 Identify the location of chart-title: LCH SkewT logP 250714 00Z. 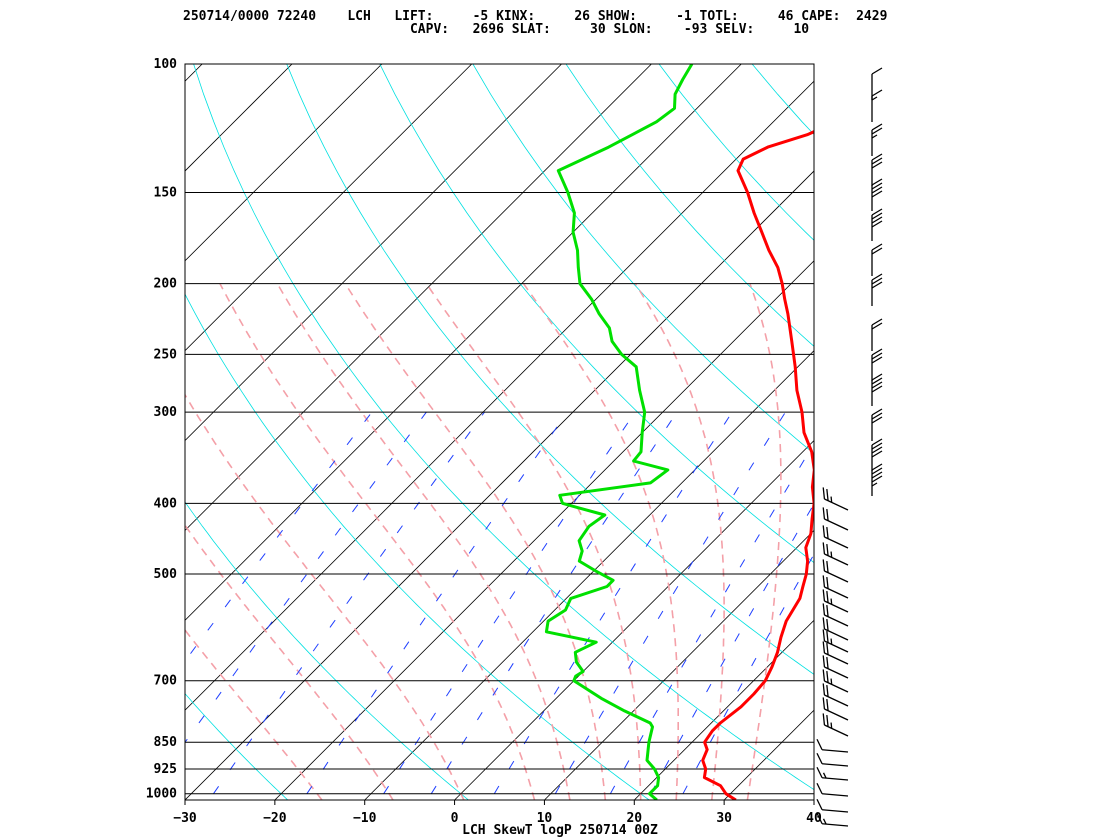
(560, 830).